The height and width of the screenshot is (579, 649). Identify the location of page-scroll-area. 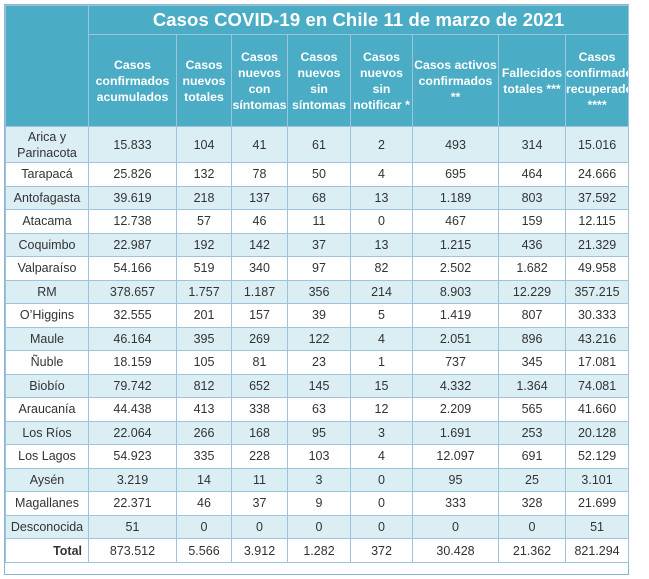
(639, 289).